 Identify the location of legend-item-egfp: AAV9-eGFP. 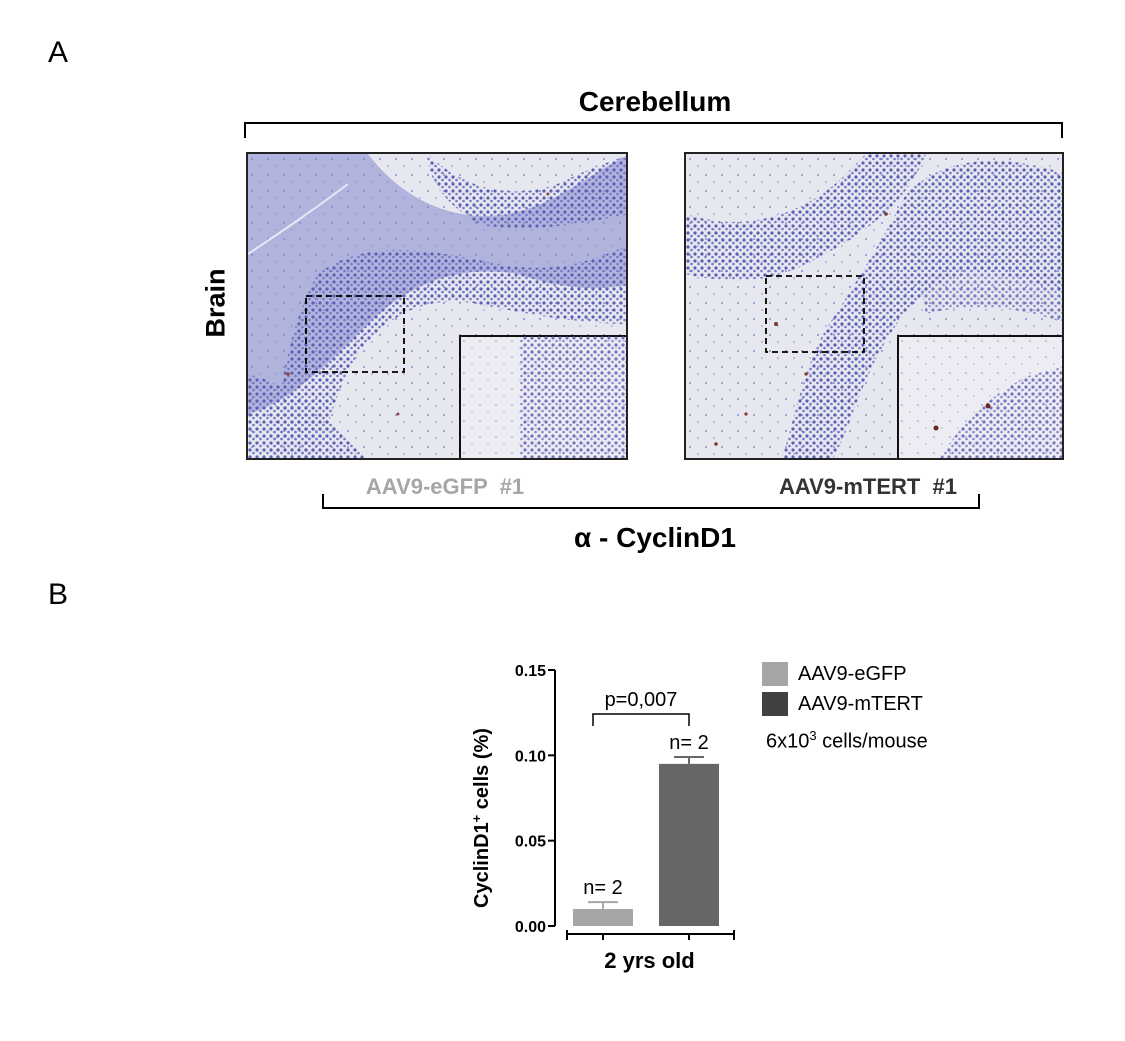
(845, 674).